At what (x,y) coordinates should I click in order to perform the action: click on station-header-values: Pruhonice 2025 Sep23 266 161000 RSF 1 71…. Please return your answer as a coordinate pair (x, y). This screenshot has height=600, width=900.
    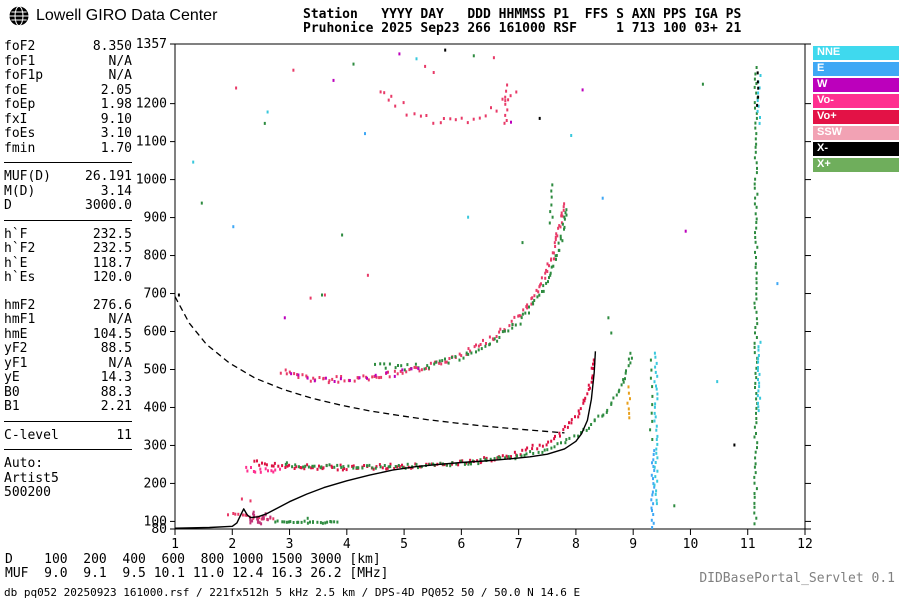
    Looking at the image, I should click on (522, 28).